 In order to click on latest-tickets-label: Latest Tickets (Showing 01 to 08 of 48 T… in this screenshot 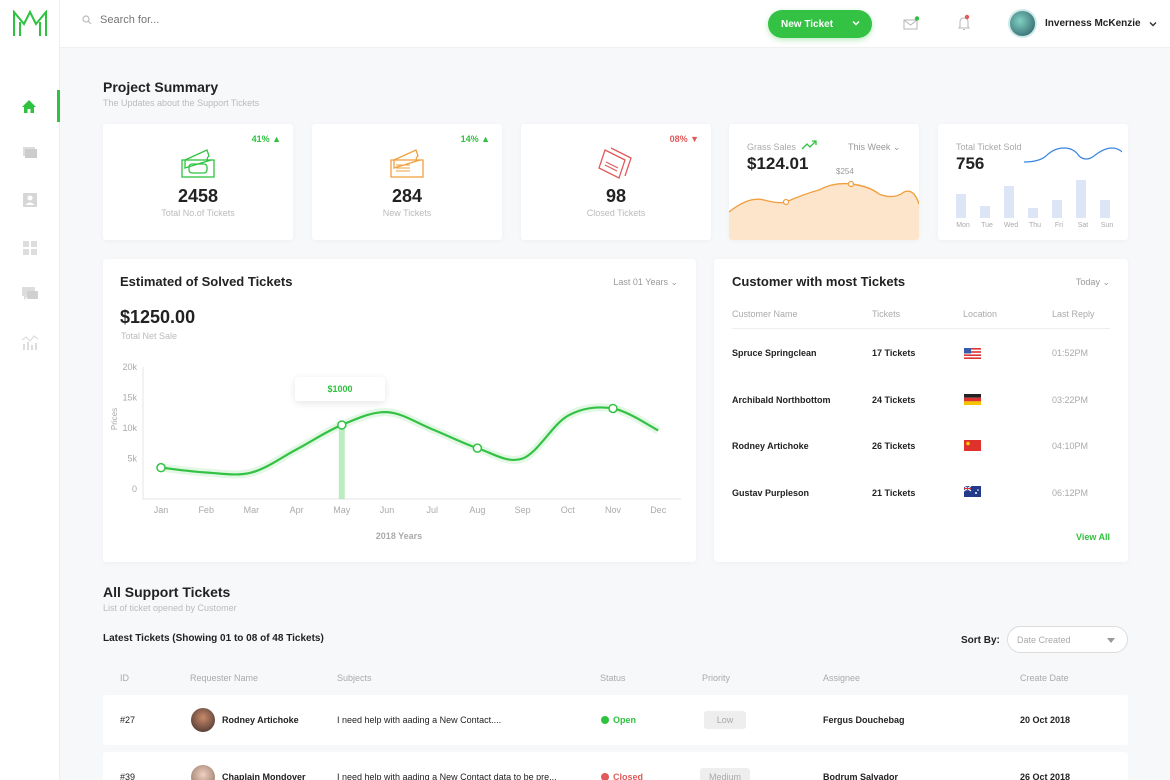, I will do `click(213, 638)`.